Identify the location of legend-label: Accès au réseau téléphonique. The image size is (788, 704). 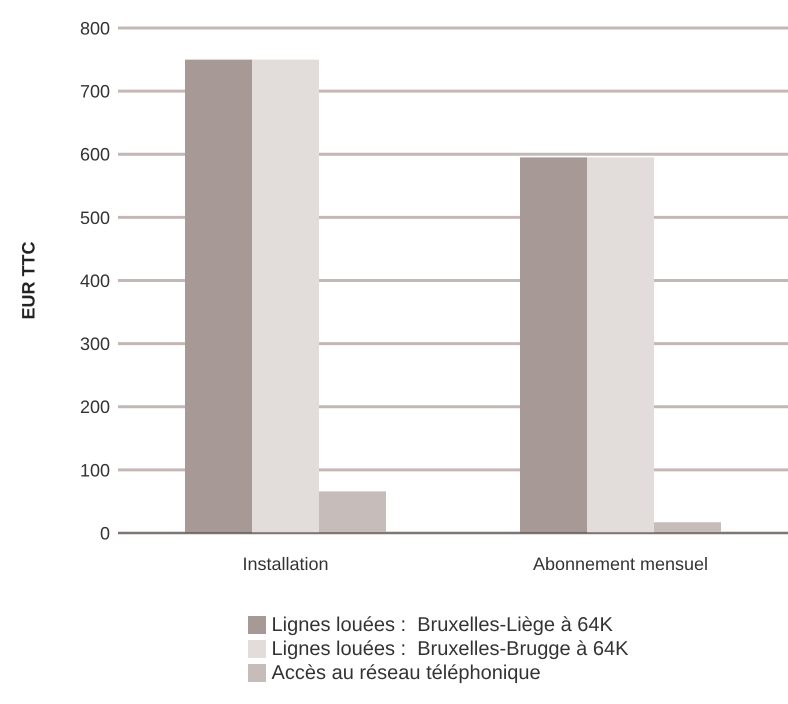
(406, 673).